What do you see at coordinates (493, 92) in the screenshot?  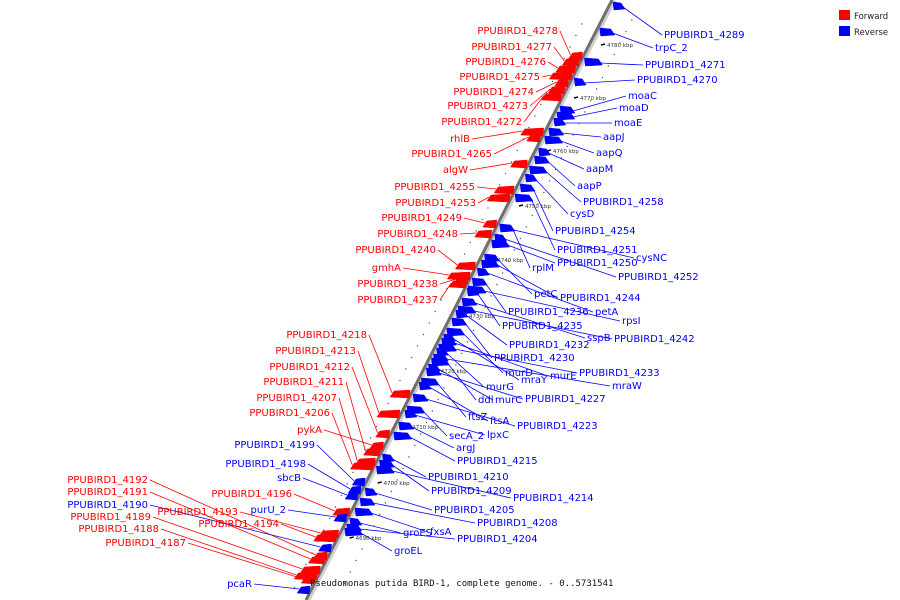 I see `gene-label: PPUBIRD1_4274` at bounding box center [493, 92].